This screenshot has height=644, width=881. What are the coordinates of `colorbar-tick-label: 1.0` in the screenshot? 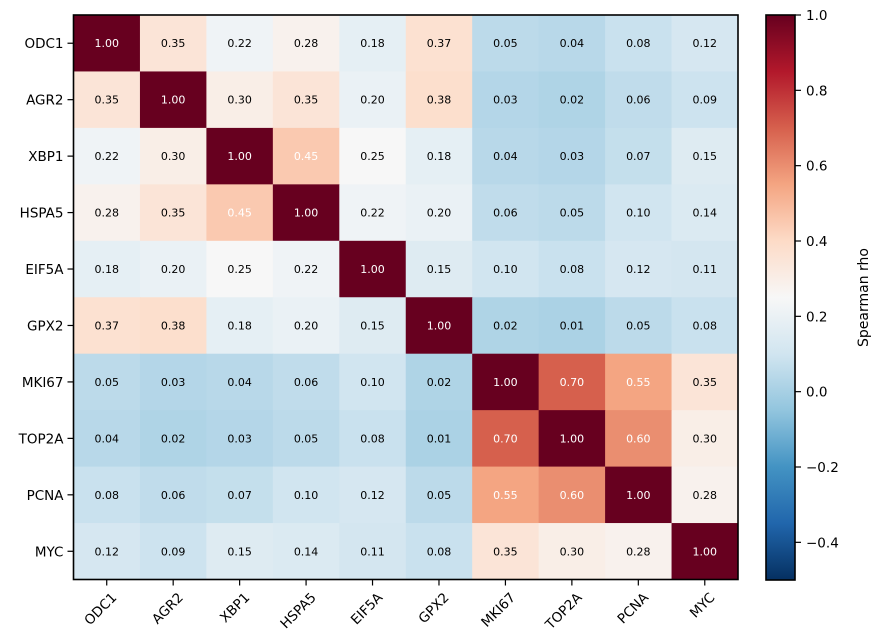 It's located at (816, 16).